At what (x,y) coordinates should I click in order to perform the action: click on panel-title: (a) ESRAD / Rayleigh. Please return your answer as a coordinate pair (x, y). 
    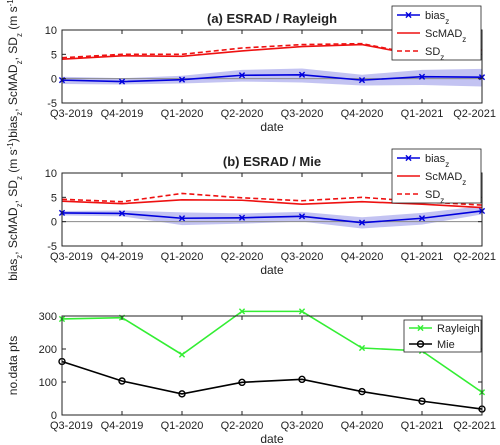
    Looking at the image, I should click on (272, 18).